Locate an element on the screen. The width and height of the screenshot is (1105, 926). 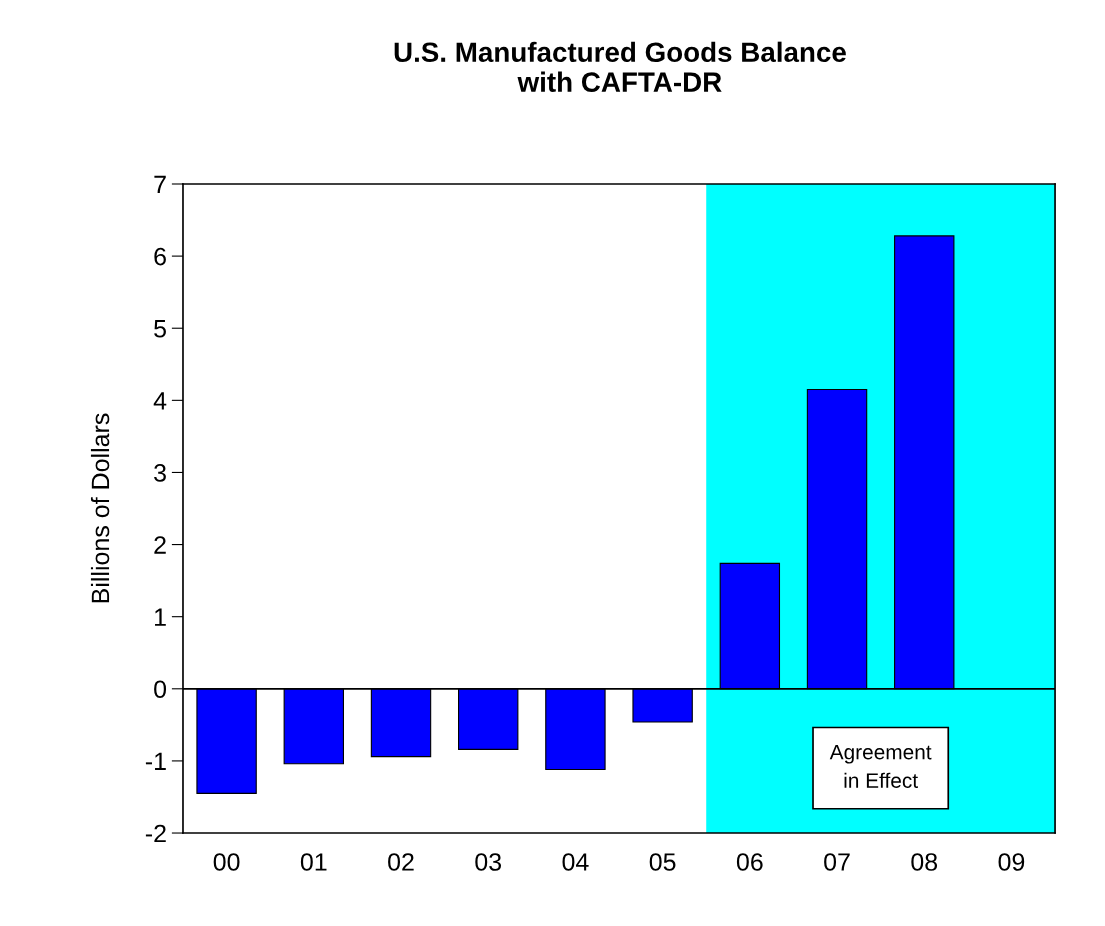
x-tick-label: 01 is located at coordinates (313, 862).